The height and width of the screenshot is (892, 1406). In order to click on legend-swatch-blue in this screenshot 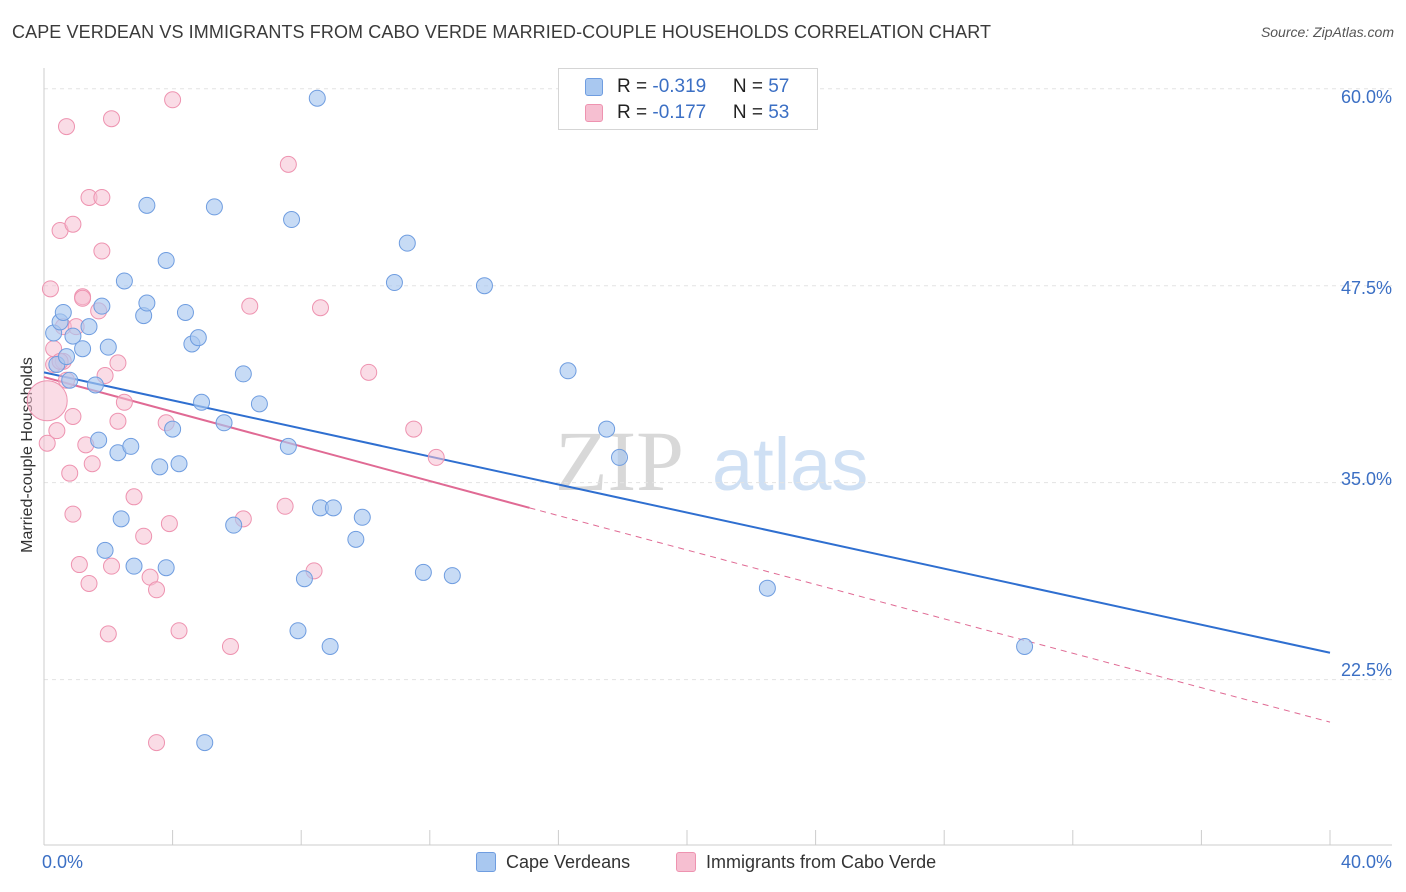, I will do `click(594, 87)`.